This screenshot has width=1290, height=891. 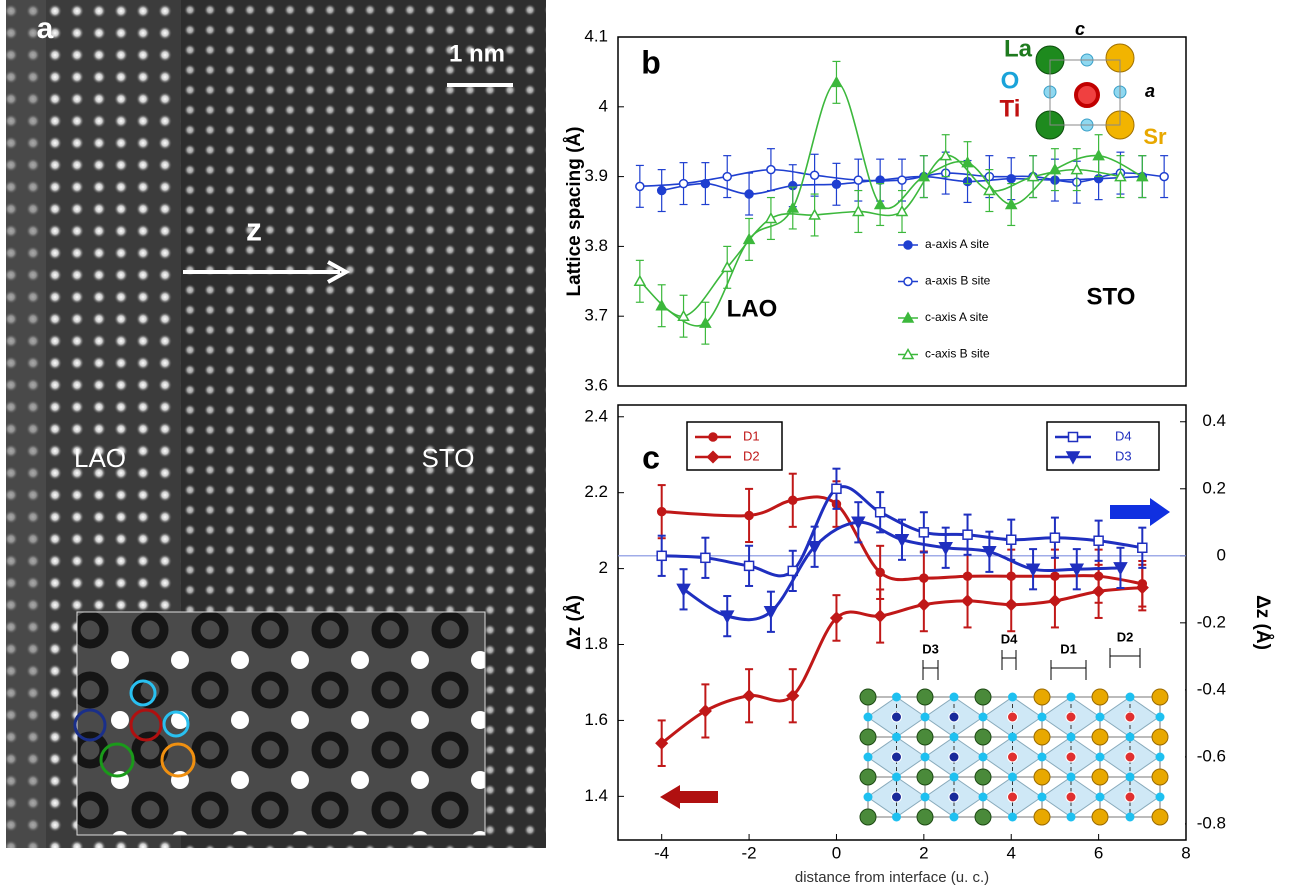 What do you see at coordinates (1211, 688) in the screenshot?
I see `y2-tick-label: -0.4` at bounding box center [1211, 688].